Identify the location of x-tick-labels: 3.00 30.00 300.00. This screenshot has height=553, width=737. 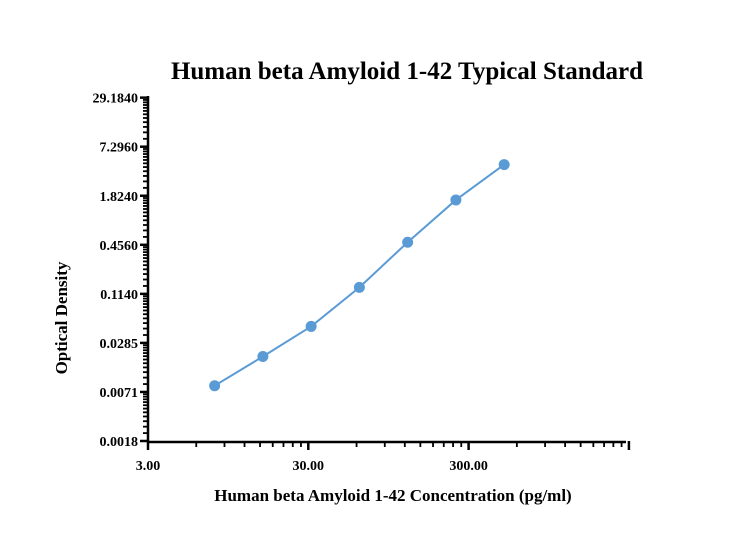
(312, 466).